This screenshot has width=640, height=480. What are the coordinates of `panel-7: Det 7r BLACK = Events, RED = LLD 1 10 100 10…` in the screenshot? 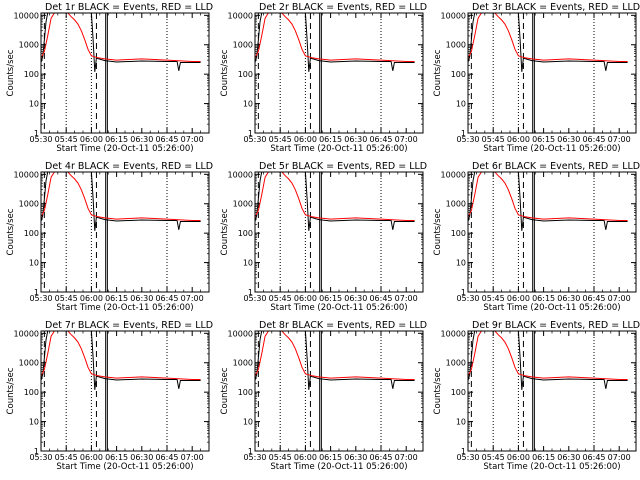 It's located at (109, 396).